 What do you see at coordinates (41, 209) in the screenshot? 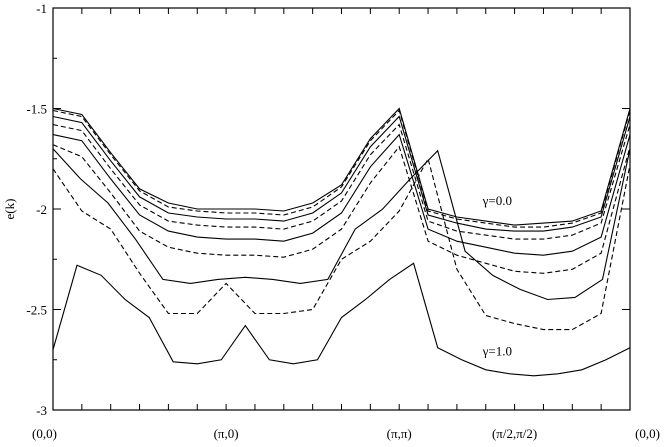
I see `y-tick-label: -2` at bounding box center [41, 209].